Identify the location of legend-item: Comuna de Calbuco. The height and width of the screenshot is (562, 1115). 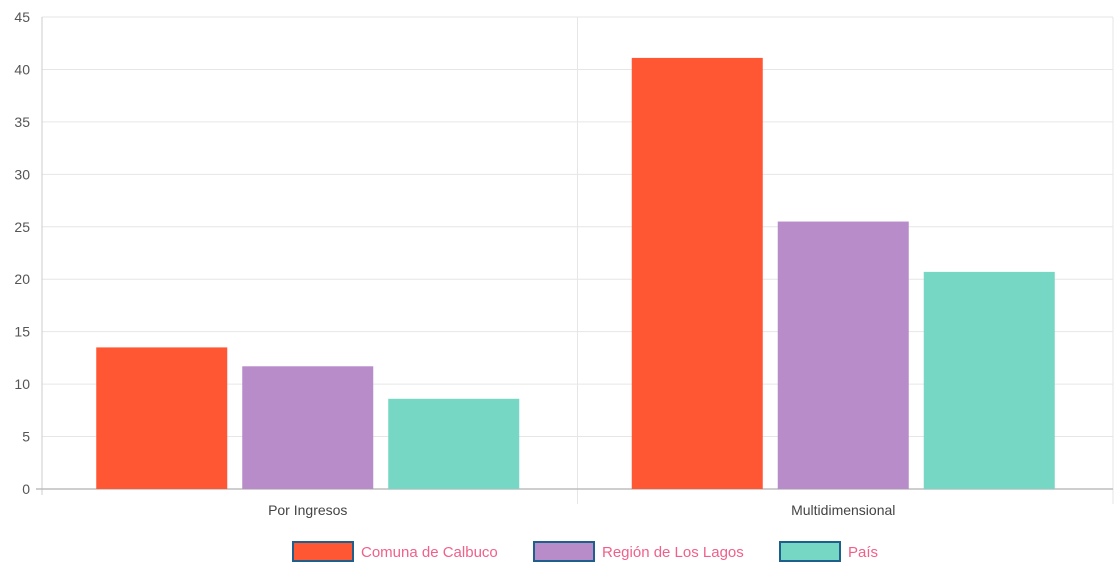
(395, 551).